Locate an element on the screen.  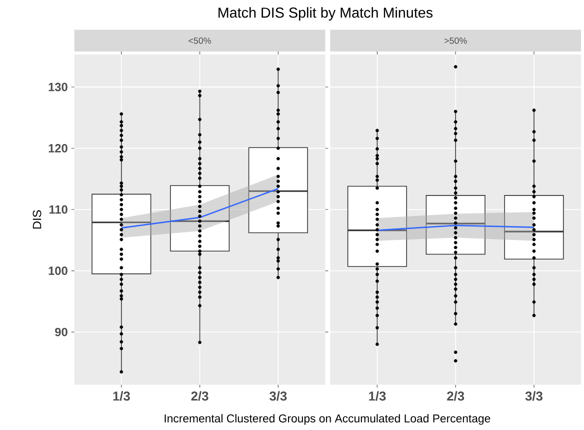
x-axis-title: Incremental Clustered Groups on Accumulated Load Percentage is located at coordinates (327, 419).